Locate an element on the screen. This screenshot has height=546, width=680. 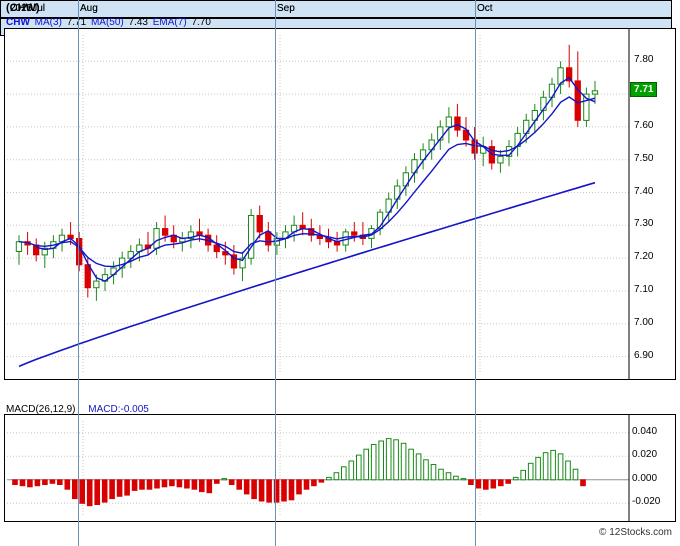
macd-legend: MACD(26,12,9) MACD:-0.005 is located at coordinates (77, 409).